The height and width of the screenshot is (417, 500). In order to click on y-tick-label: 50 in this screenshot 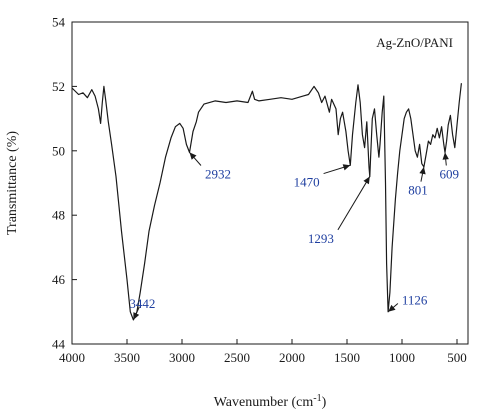, I will do `click(58, 150)`.